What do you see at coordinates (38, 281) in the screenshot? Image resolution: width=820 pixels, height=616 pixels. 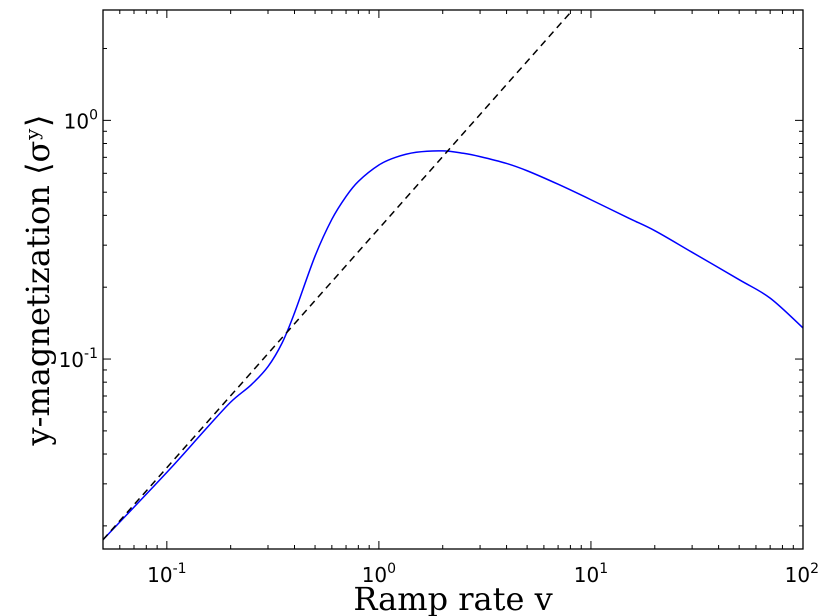 I see `y-axis-title: y-magnetization ⟨σʸ⟩` at bounding box center [38, 281].